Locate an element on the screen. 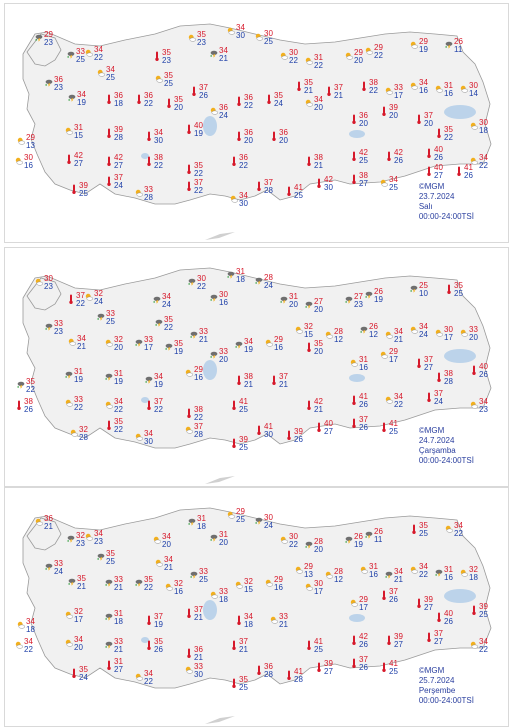 The height and width of the screenshot is (728, 511). min-temperature: 30 is located at coordinates (240, 35).